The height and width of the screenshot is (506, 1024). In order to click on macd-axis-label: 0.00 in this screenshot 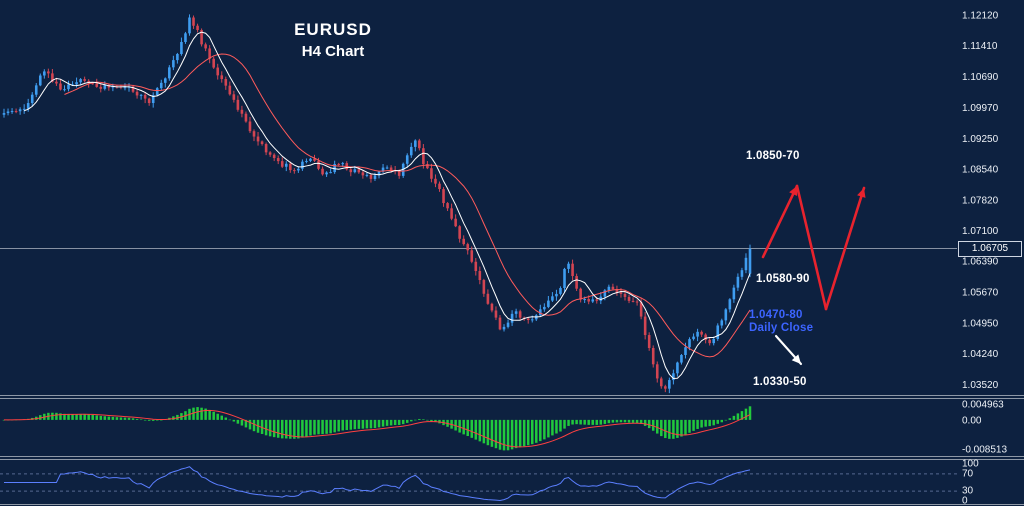, I will do `click(972, 421)`.